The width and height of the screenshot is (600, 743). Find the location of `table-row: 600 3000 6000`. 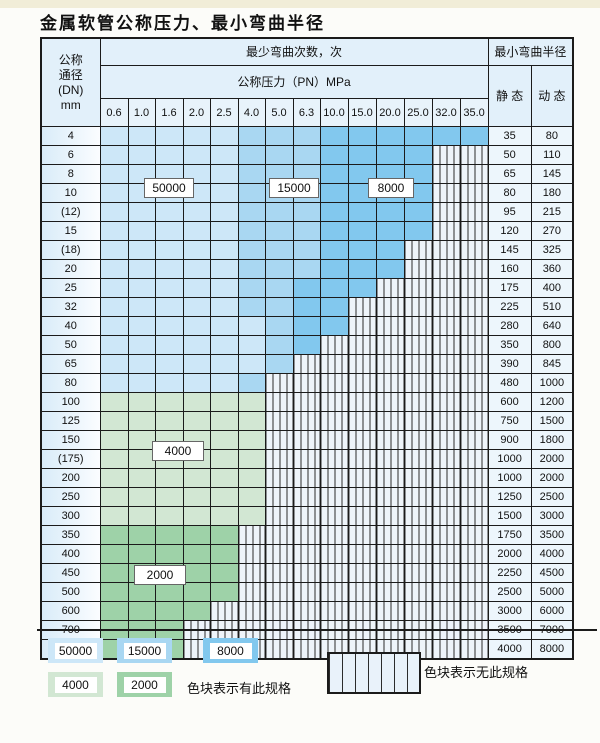

table-row: 600 3000 6000 is located at coordinates (307, 611).